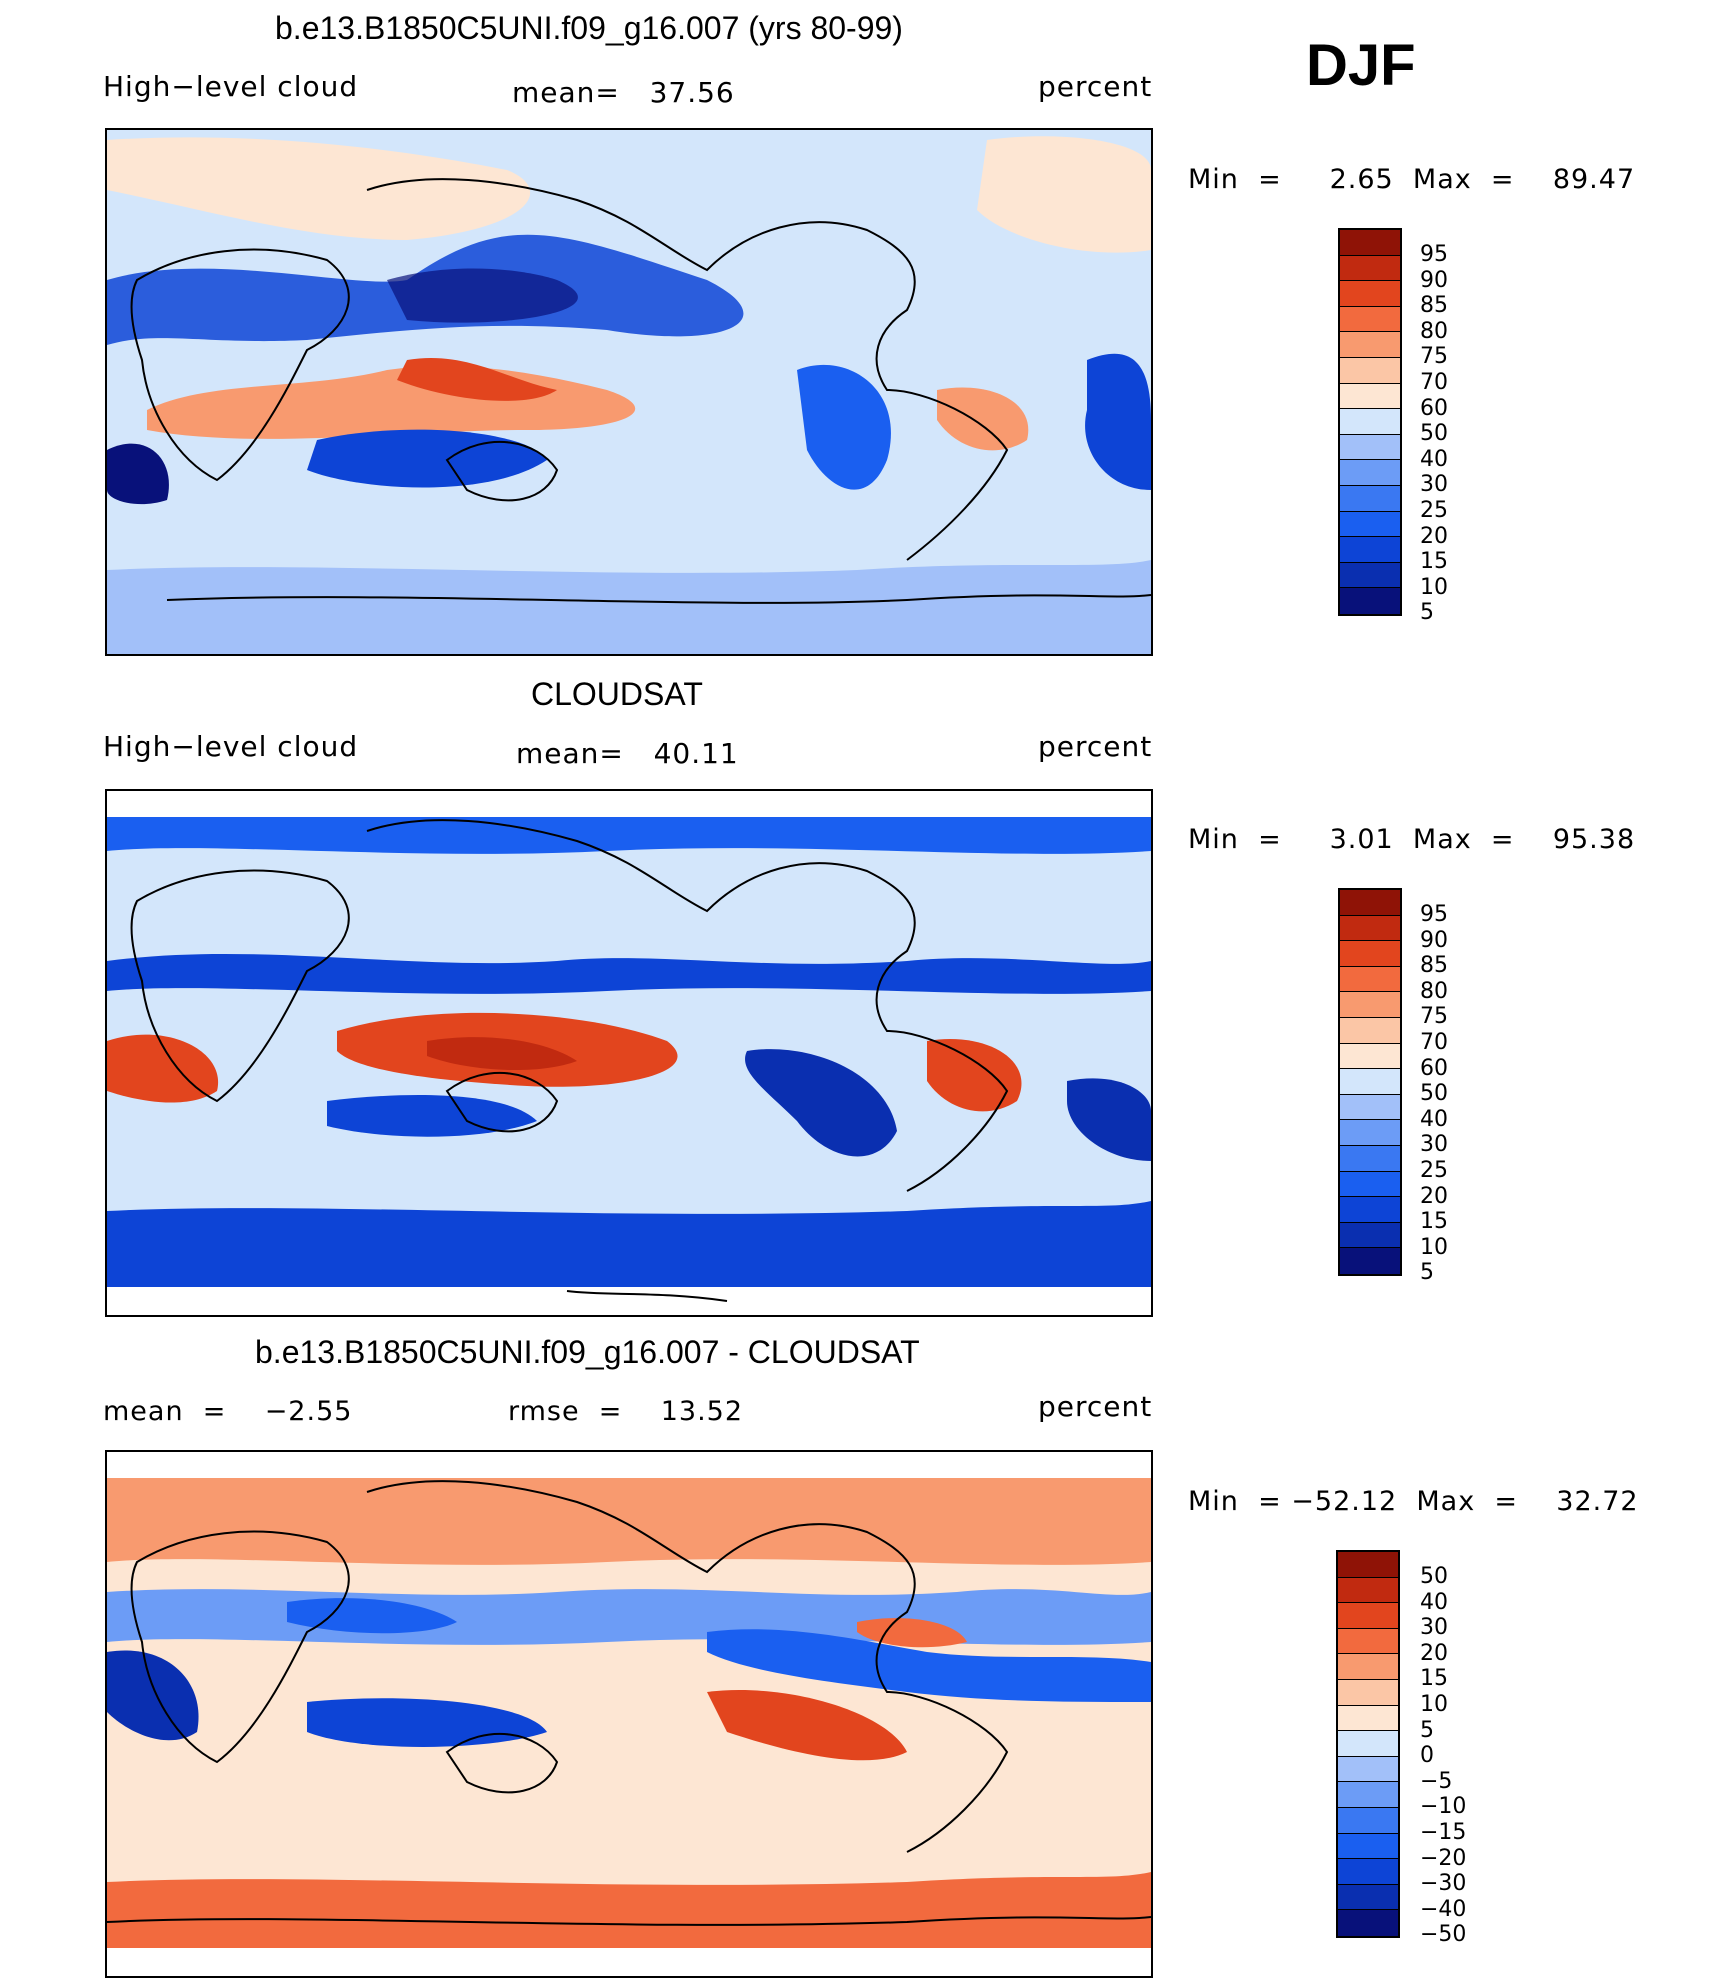  What do you see at coordinates (629, 1521) in the screenshot?
I see `panel-3-high-band` at bounding box center [629, 1521].